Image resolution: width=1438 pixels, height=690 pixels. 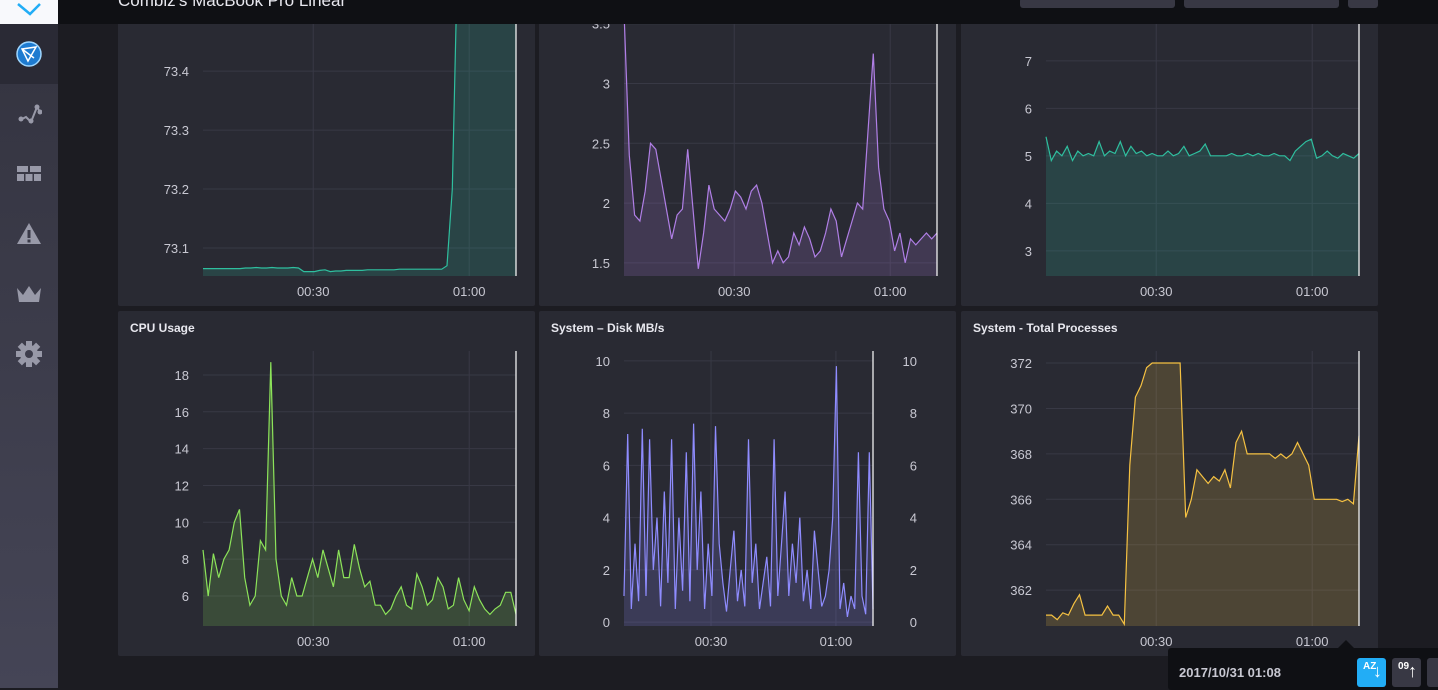 I want to click on sort-az-label: AZ, so click(x=1370, y=666).